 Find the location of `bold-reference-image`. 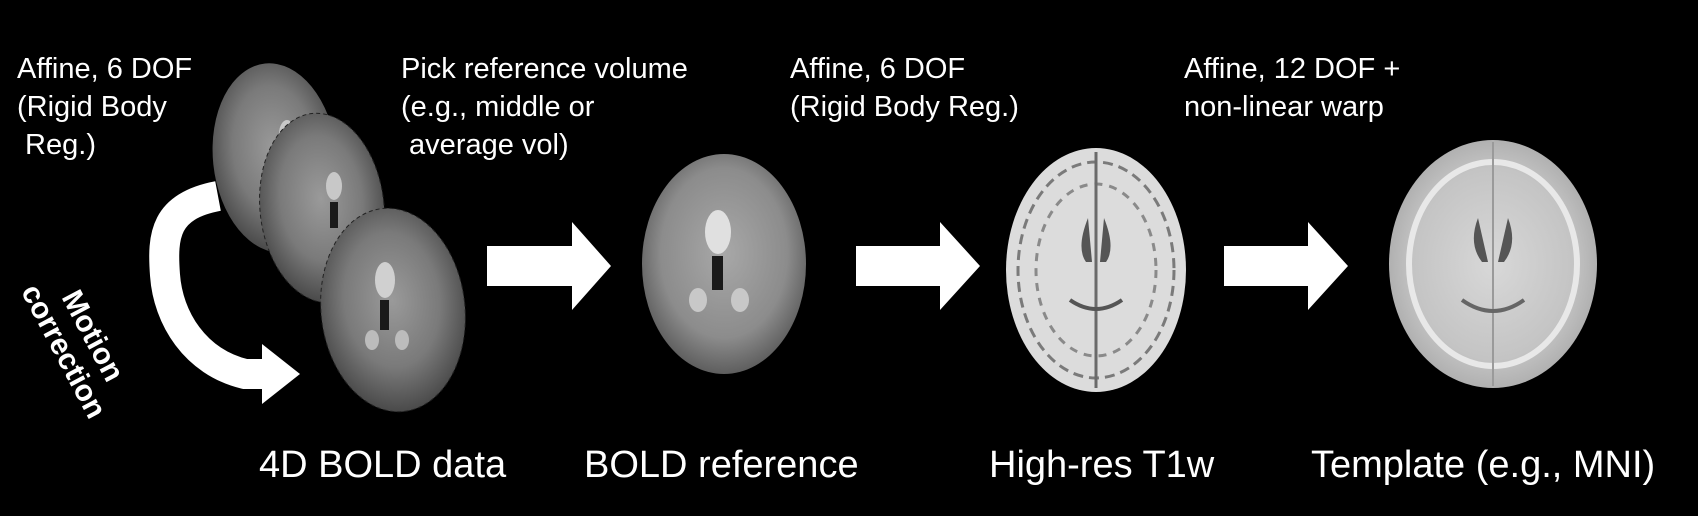

bold-reference-image is located at coordinates (724, 264).